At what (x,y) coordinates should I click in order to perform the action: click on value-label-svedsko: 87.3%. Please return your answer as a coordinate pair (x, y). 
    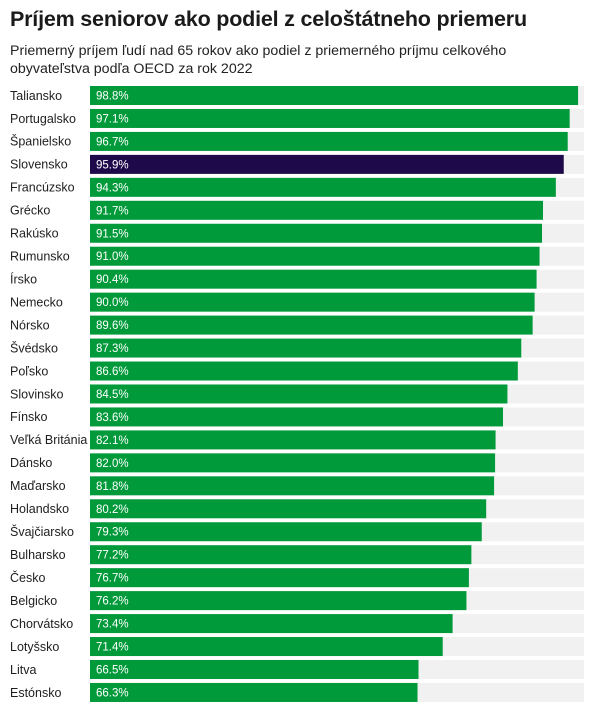
    Looking at the image, I should click on (112, 349).